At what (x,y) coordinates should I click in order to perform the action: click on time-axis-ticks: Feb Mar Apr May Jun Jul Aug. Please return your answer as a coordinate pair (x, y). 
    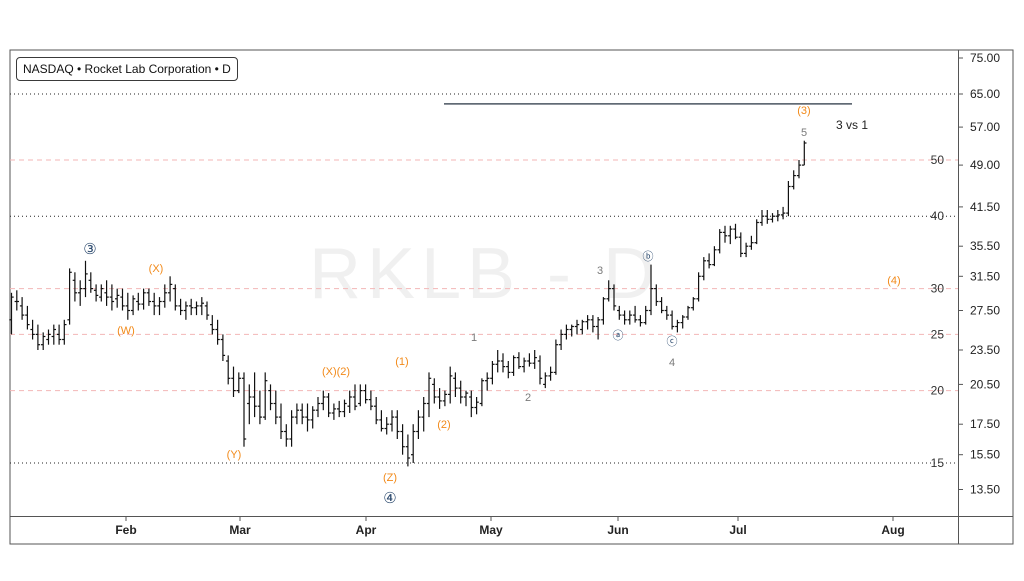
    Looking at the image, I should click on (510, 526).